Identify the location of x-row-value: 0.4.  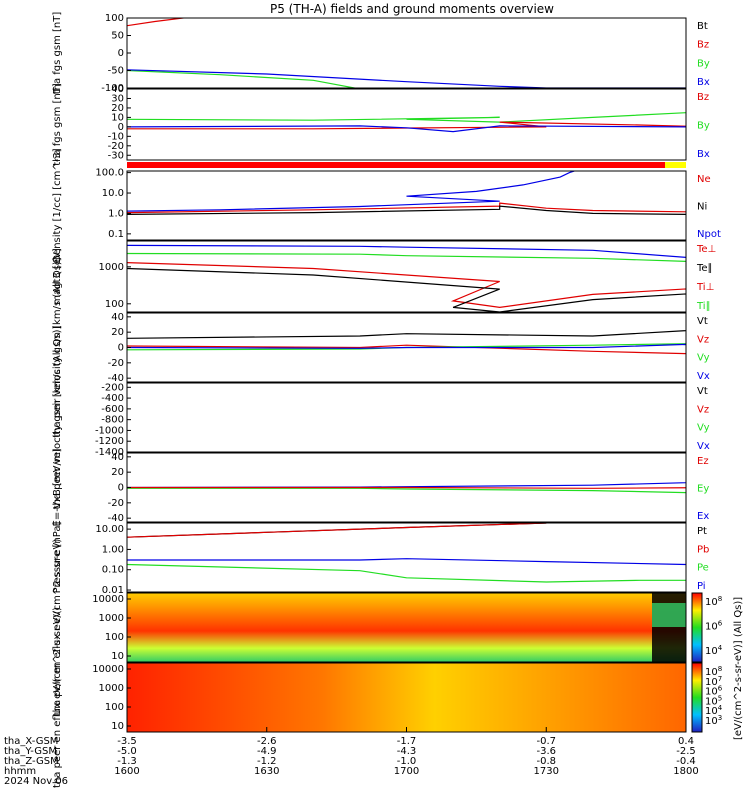
(686, 741).